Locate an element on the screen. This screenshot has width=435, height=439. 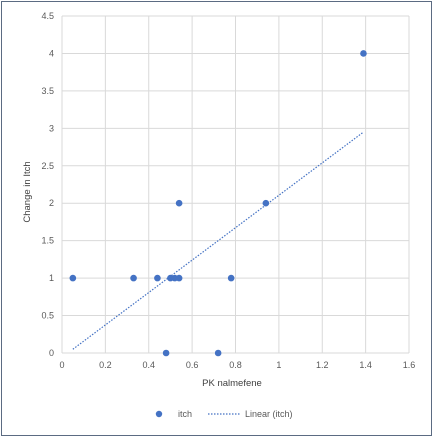
y-tick-label: 3.5 is located at coordinates (47, 91).